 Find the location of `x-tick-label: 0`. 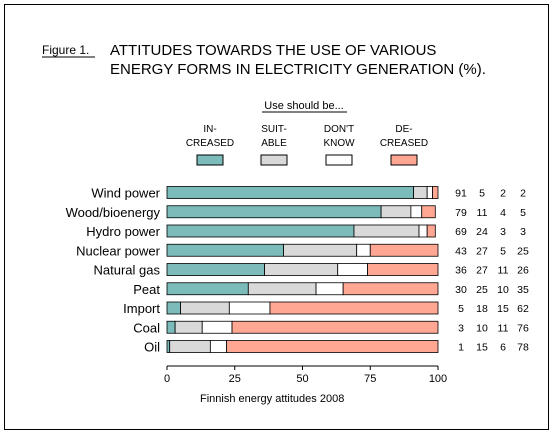

x-tick-label: 0 is located at coordinates (167, 379).